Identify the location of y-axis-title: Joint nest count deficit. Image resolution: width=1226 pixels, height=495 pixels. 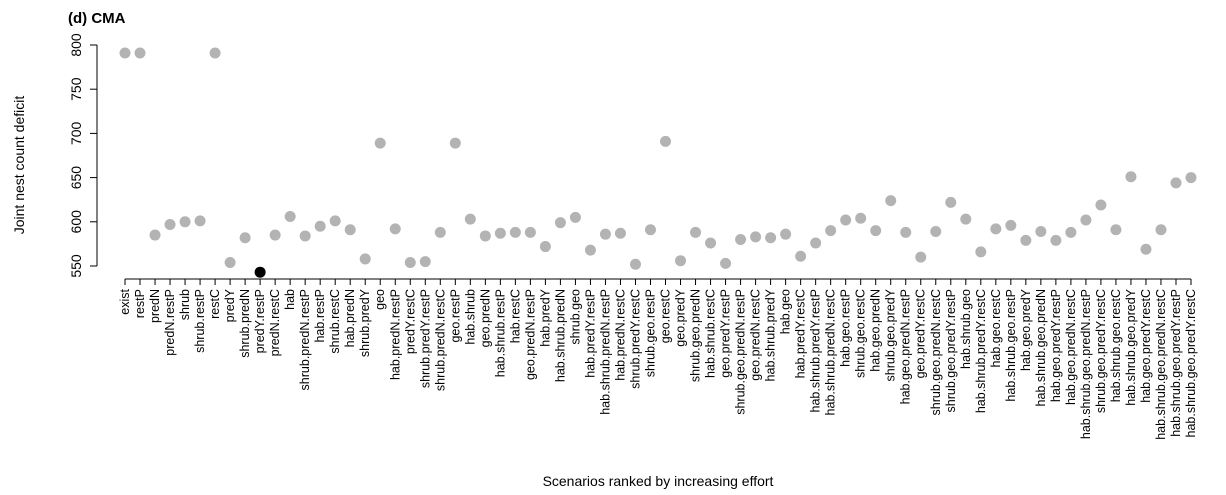
(19, 165).